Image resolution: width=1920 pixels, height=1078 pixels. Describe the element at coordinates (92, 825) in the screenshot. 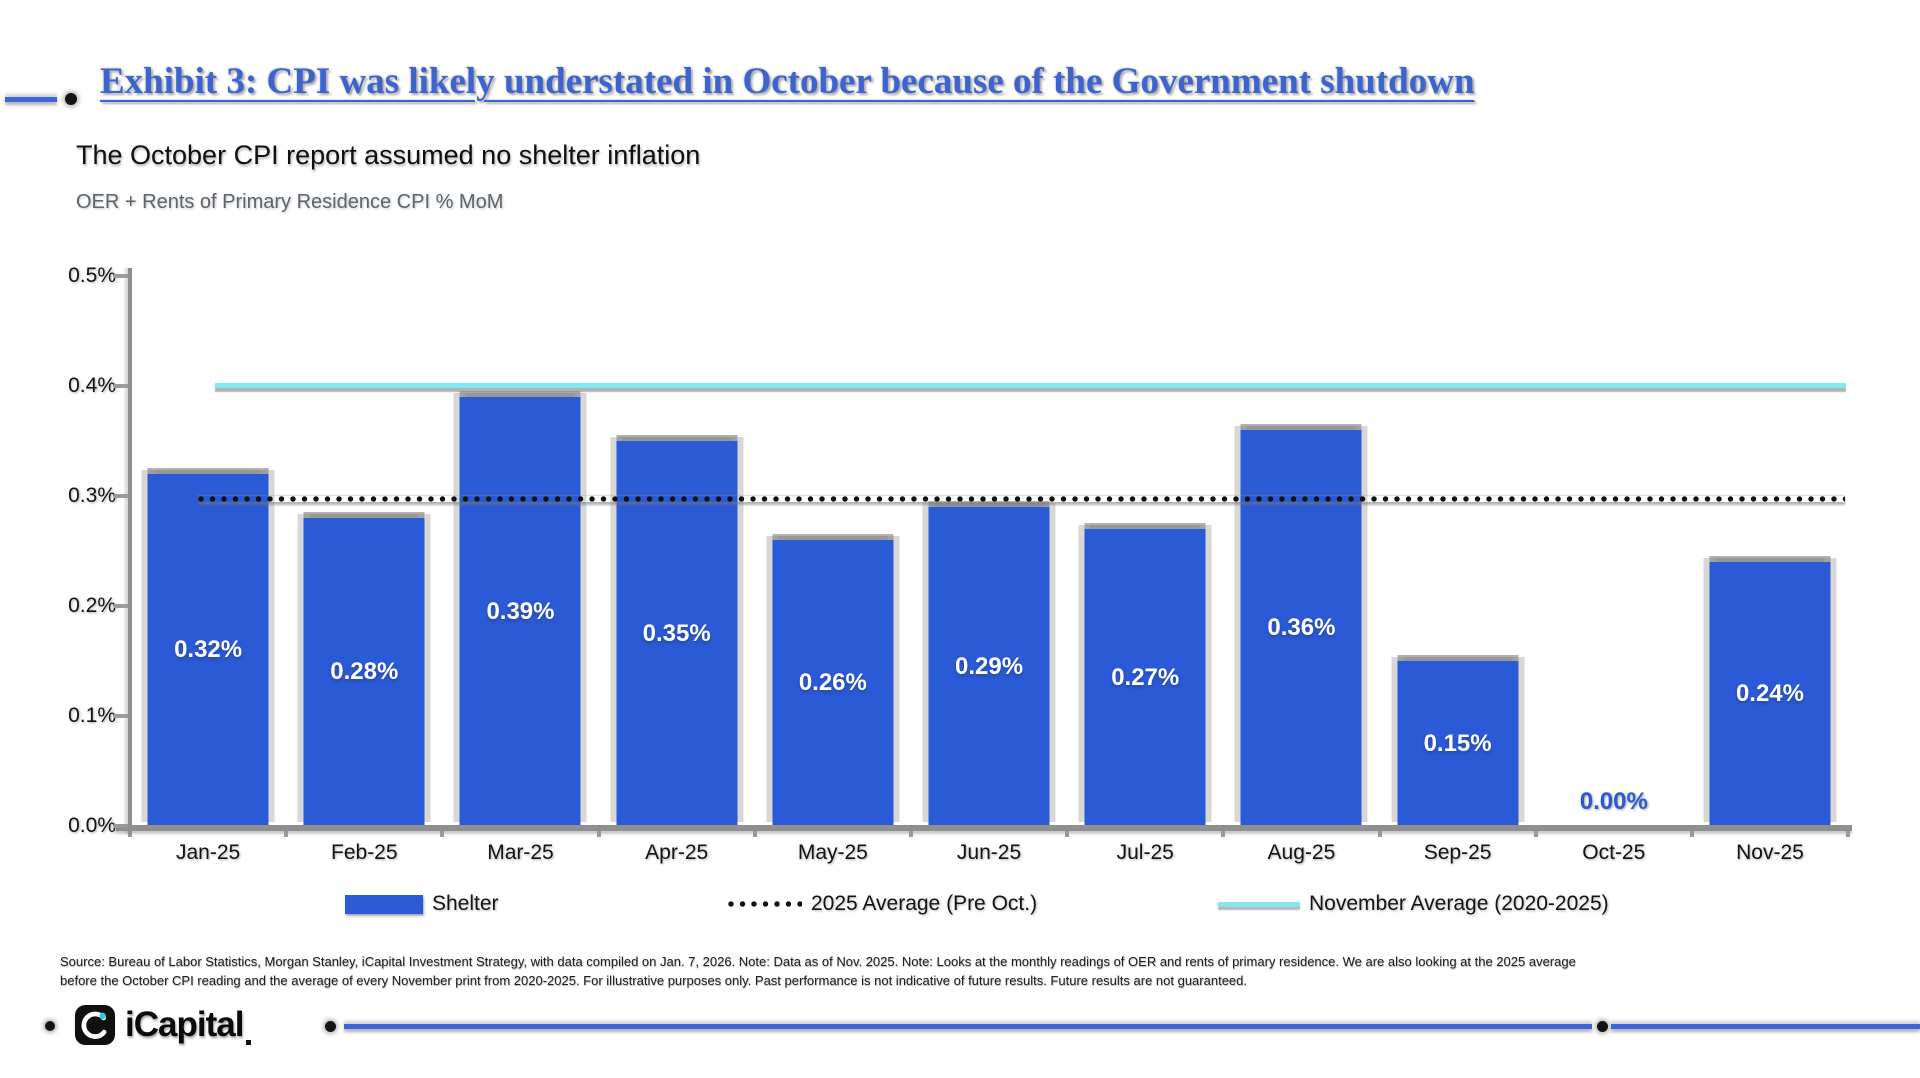

I see `y-axis-label: 0.0%` at that location.